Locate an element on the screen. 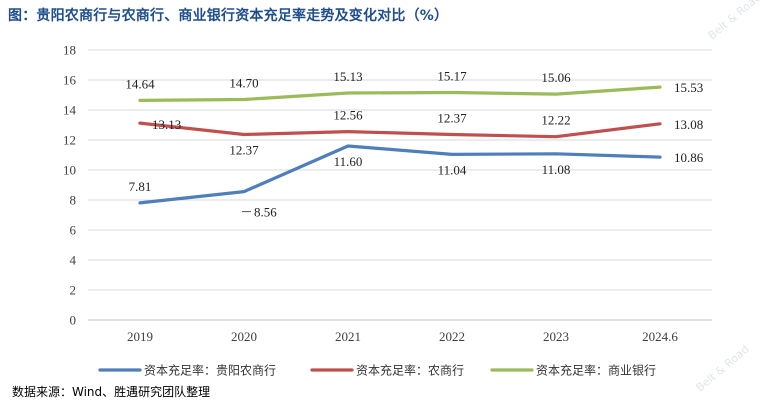 The image size is (762, 402). data-label: 15.53 is located at coordinates (688, 87).